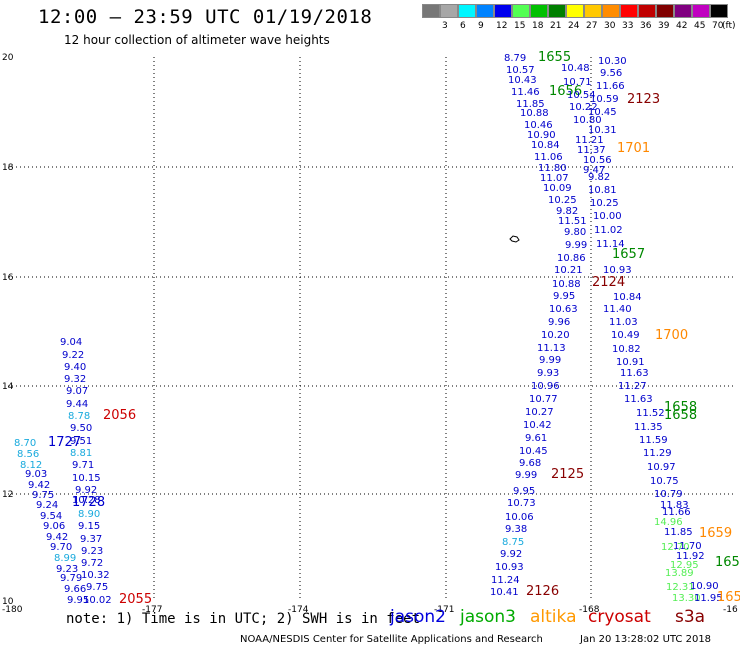 Image resolution: width=740 pixels, height=650 pixels. I want to click on pass-time-label: 1727, so click(64, 442).